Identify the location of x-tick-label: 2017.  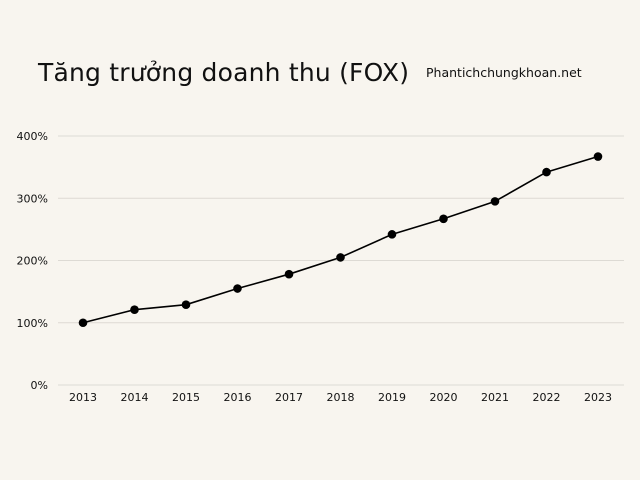
(289, 397).